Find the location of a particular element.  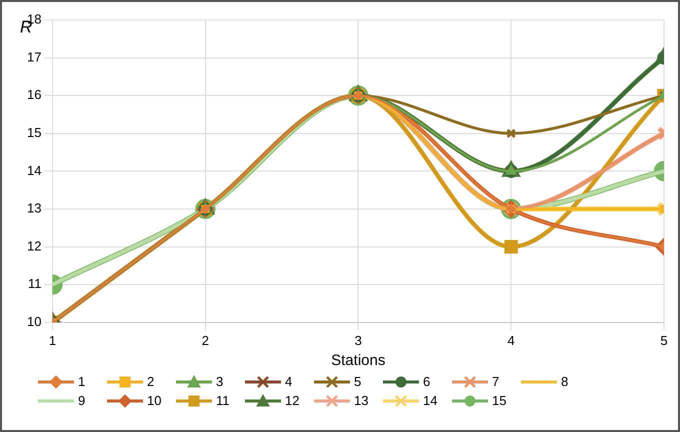

y-tick-label: 16 is located at coordinates (34, 94).